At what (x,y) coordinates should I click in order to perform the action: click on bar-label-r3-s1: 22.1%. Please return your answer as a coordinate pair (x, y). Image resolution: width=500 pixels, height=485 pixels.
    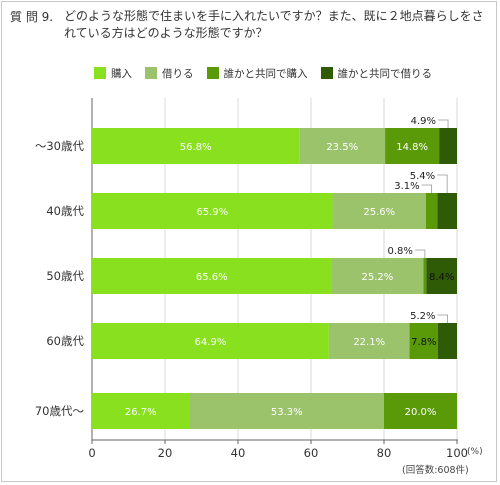
    Looking at the image, I should click on (369, 342).